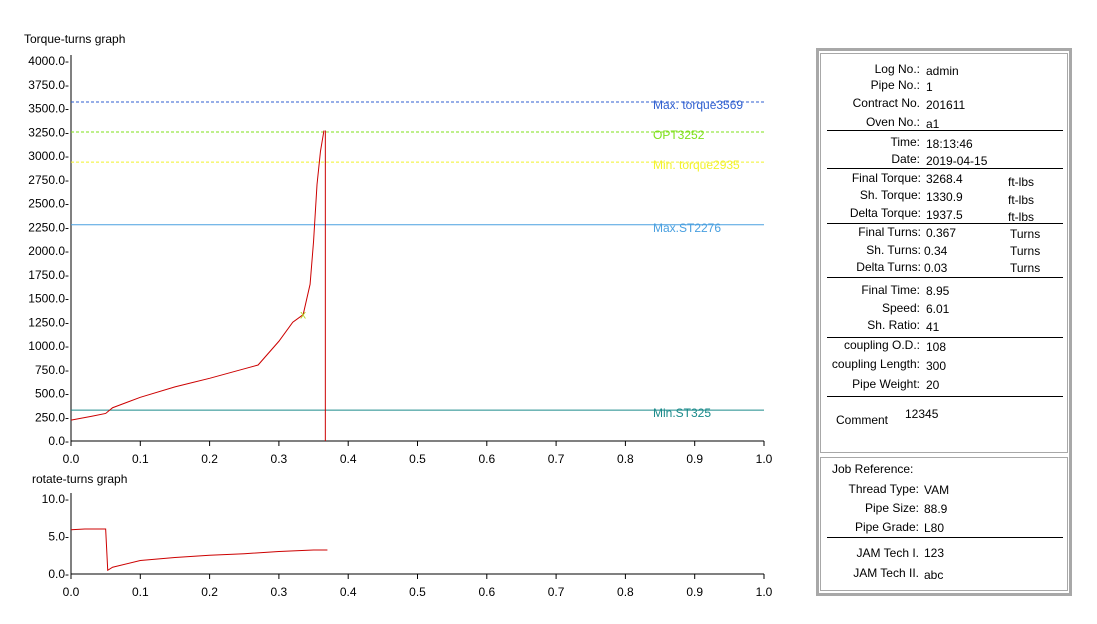 The width and height of the screenshot is (1097, 624). What do you see at coordinates (279, 592) in the screenshot?
I see `rotate-x-tick-label: 0.3` at bounding box center [279, 592].